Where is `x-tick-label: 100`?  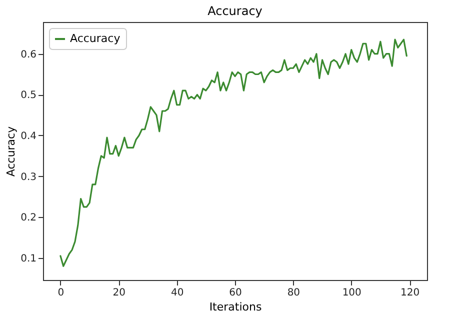
x-tick-label: 100 is located at coordinates (352, 293).